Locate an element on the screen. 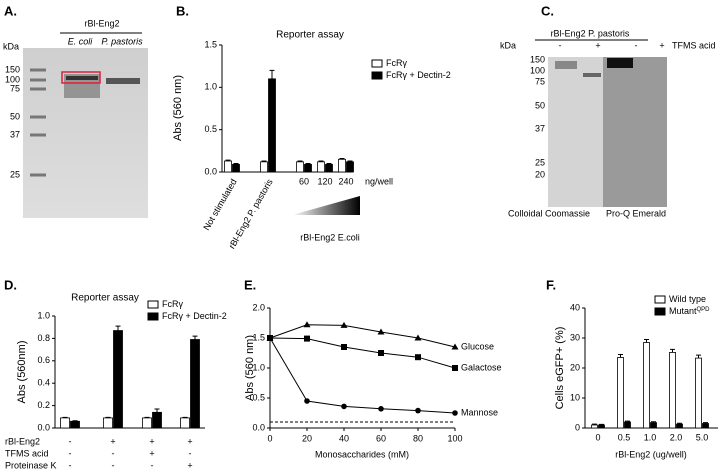 Image resolution: width=722 pixels, height=474 pixels. y-tick-label: 0.4 is located at coordinates (43, 383).